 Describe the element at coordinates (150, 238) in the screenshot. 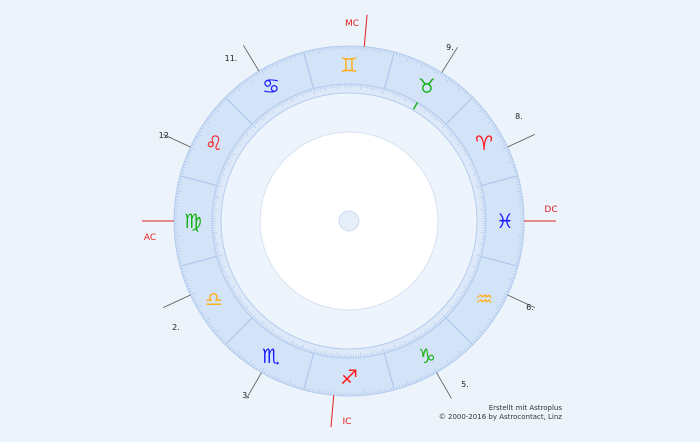

I see `axis-label-ac: AC` at that location.